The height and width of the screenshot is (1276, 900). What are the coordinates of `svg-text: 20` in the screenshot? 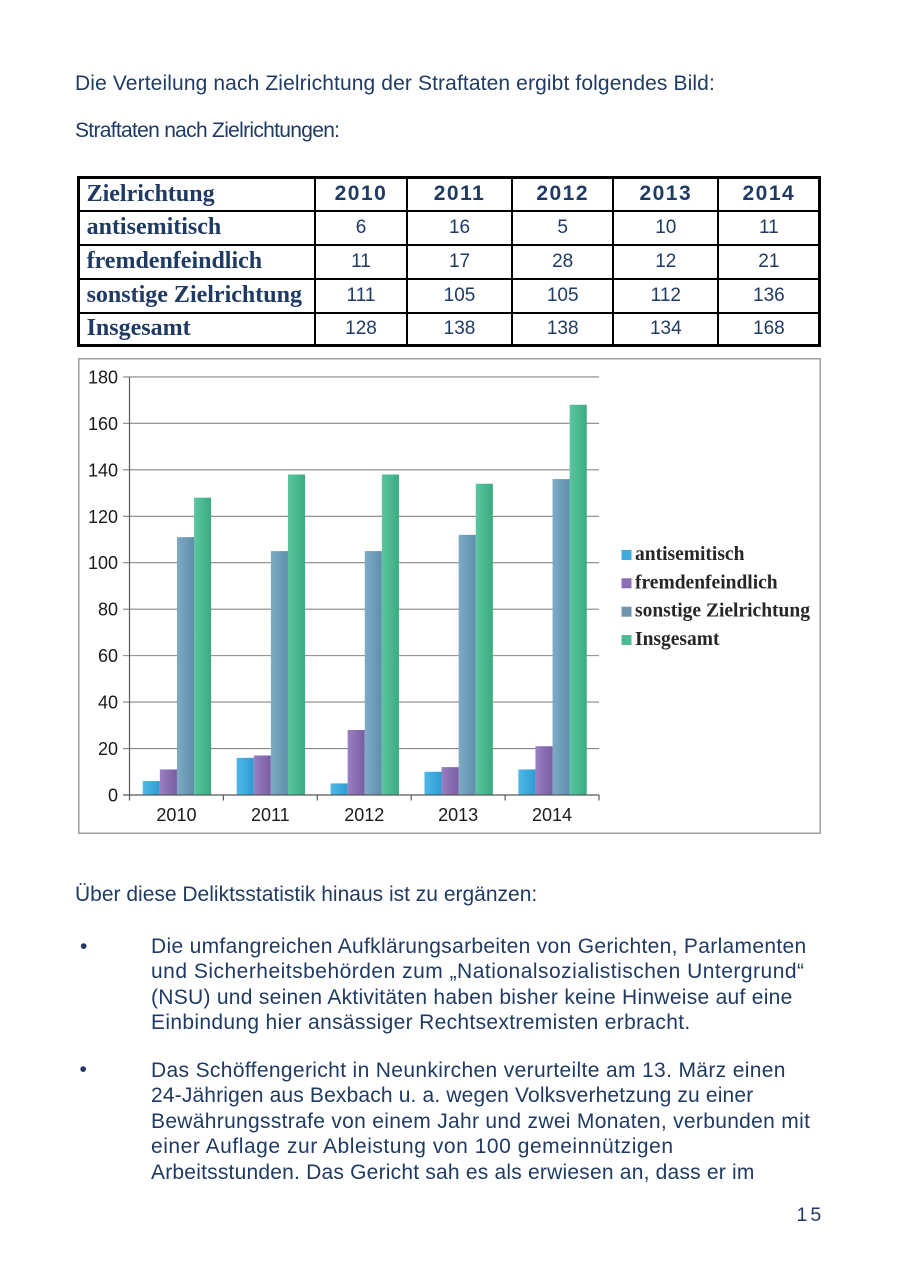 It's located at (108, 749).